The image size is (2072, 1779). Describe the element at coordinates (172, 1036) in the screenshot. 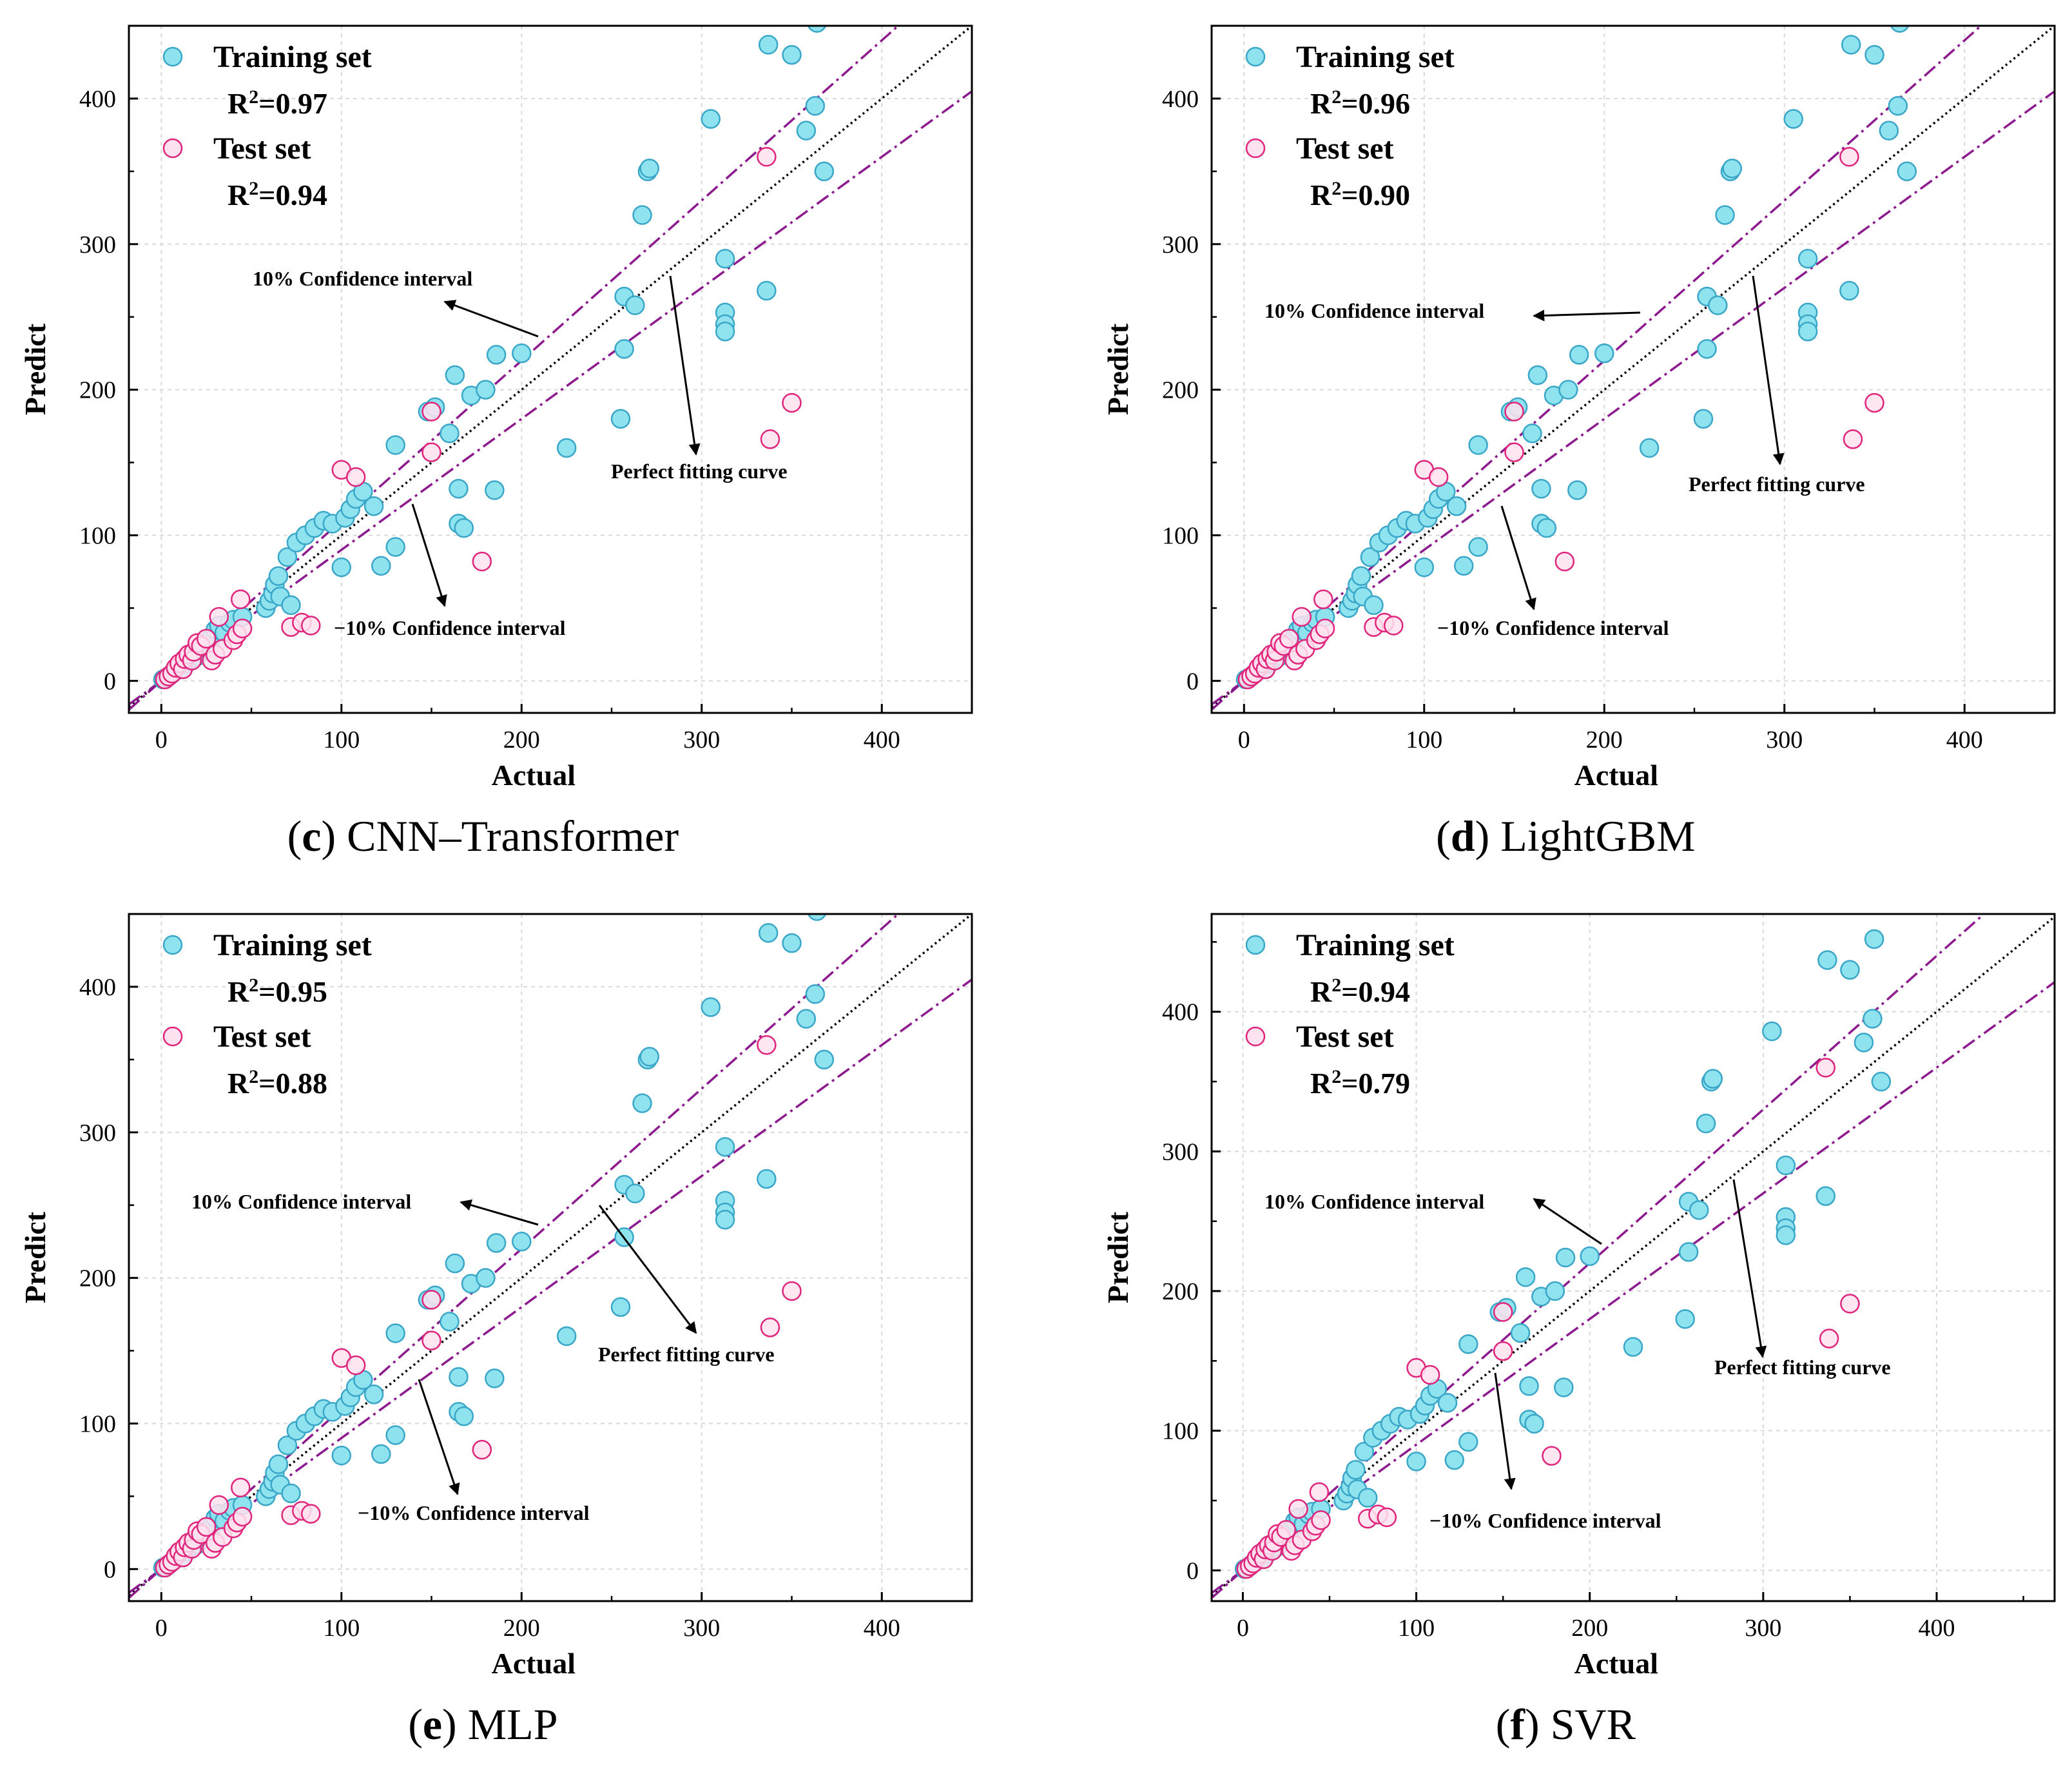

I see `legend-test-marker` at that location.